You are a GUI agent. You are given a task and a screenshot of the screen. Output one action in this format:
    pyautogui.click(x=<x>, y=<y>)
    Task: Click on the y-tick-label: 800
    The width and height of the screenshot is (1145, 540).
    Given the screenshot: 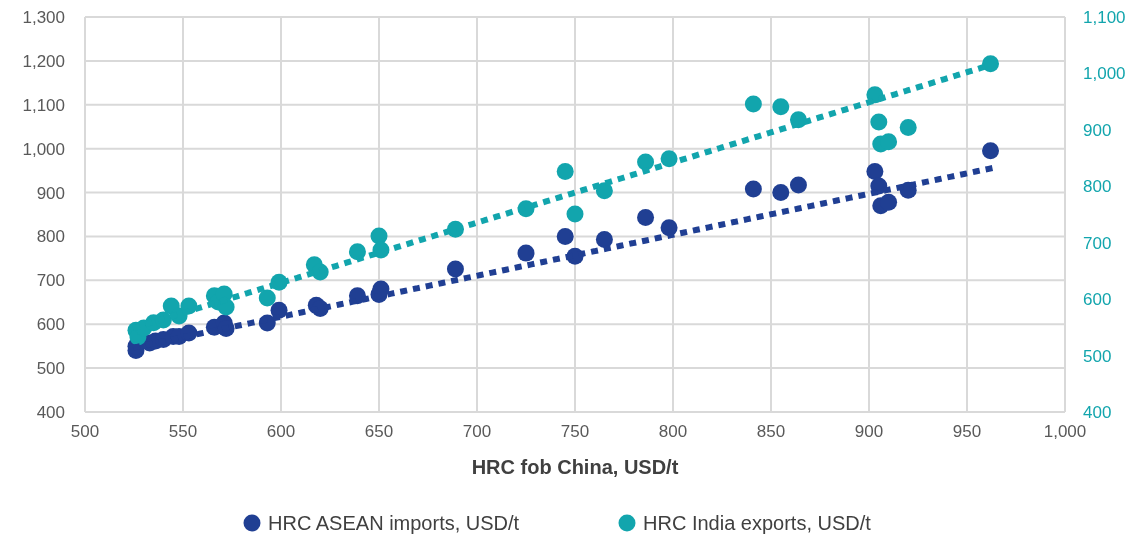 What is the action you would take?
    pyautogui.click(x=50, y=237)
    